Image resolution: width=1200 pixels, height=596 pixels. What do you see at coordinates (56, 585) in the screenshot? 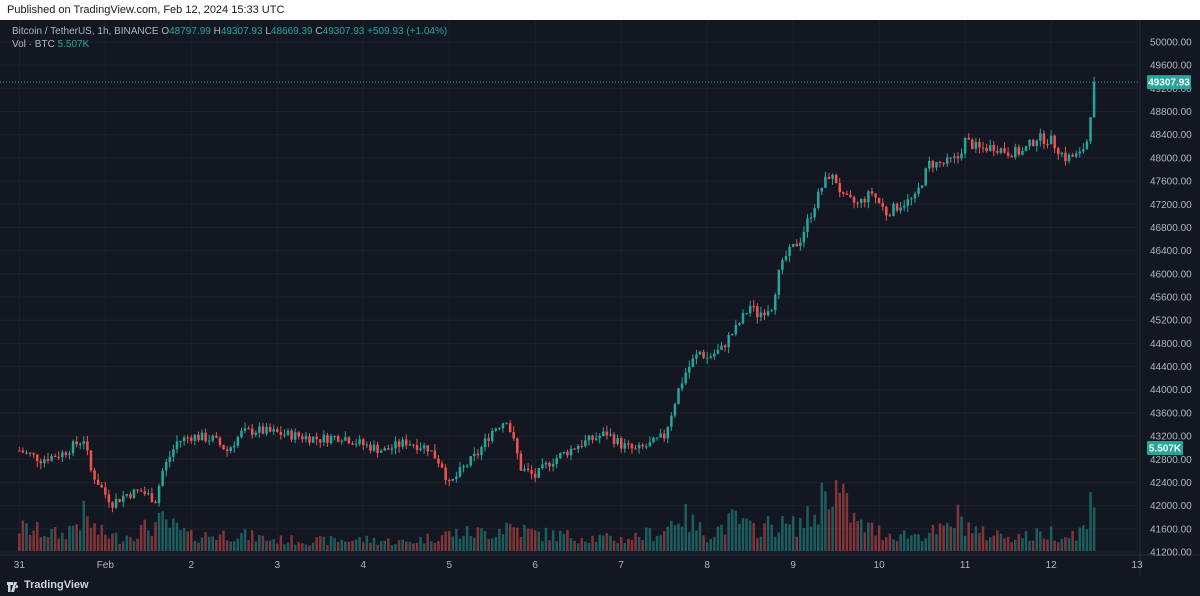
I see `tradingview-brand: TradingView` at bounding box center [56, 585].